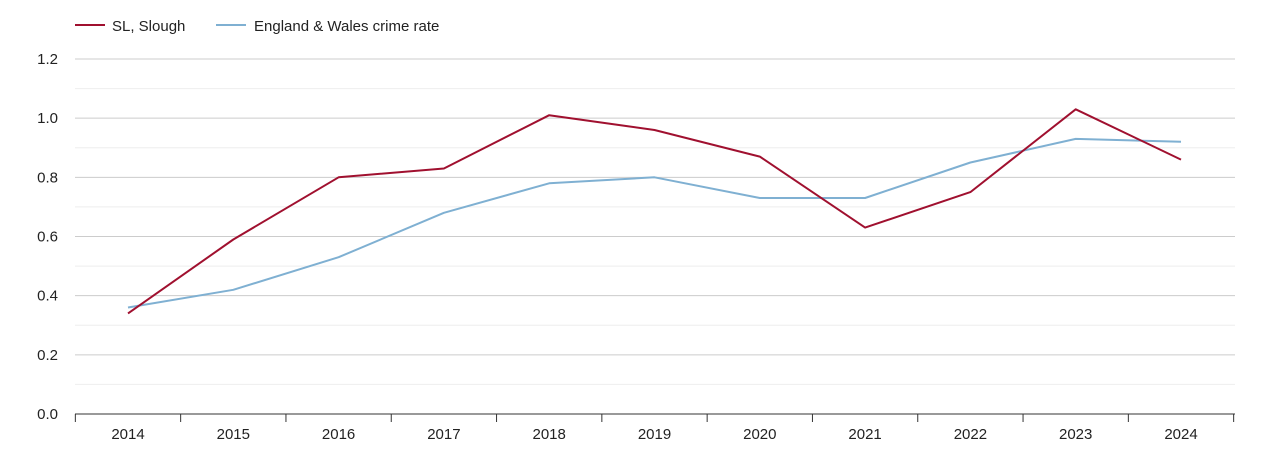  I want to click on x-tick-label: 2024, so click(1180, 434).